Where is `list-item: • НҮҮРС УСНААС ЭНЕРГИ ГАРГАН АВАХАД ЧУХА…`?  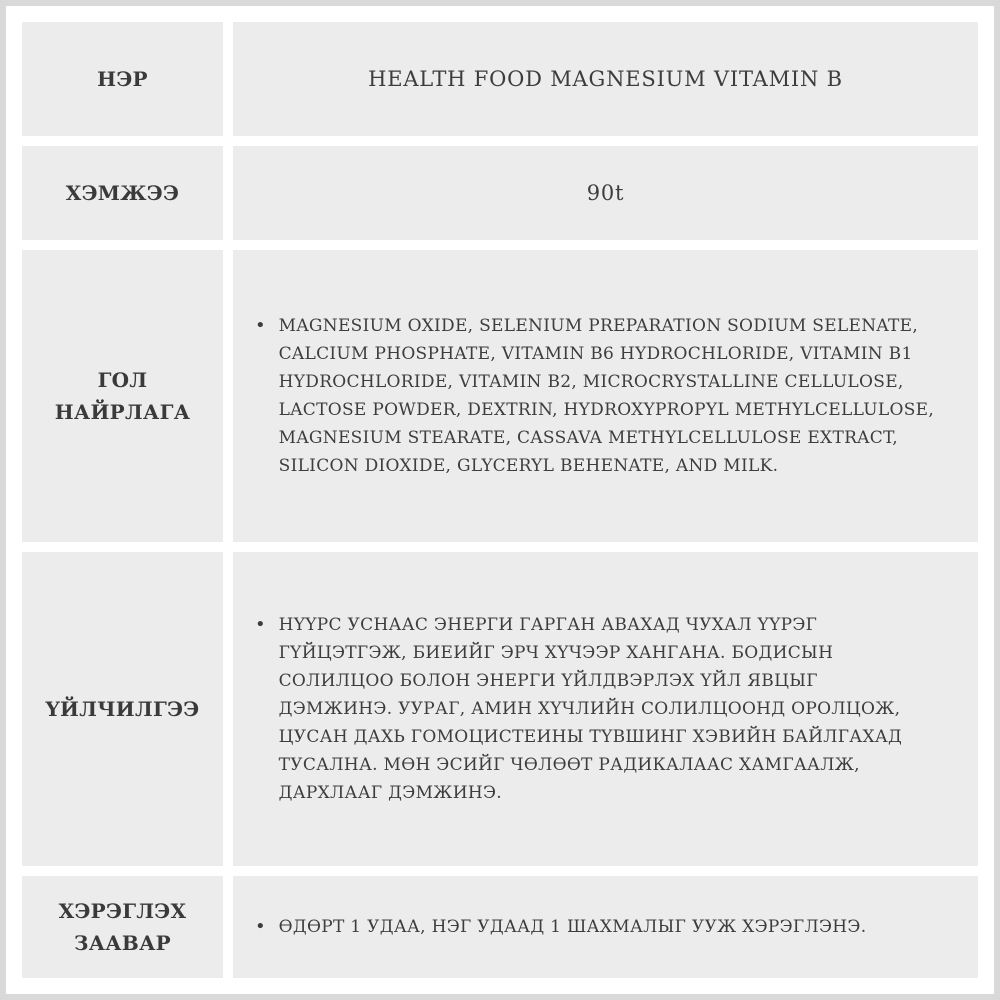
list-item: • НҮҮРС УСНААС ЭНЕРГИ ГАРГАН АВАХАД ЧУХА… is located at coordinates (578, 709).